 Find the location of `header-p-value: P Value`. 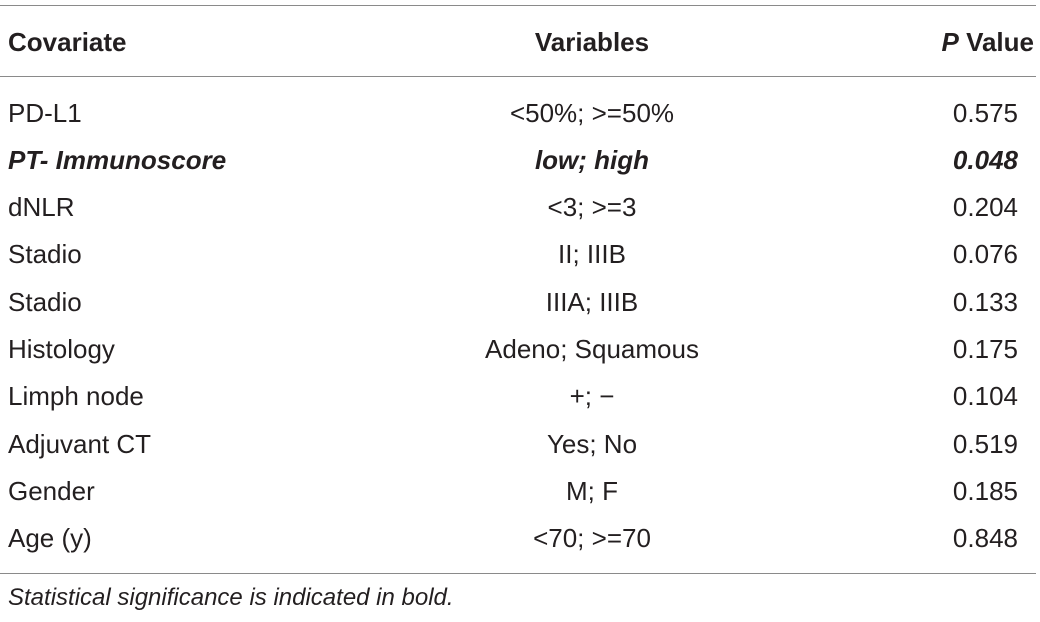

header-p-value: P Value is located at coordinates (988, 42).